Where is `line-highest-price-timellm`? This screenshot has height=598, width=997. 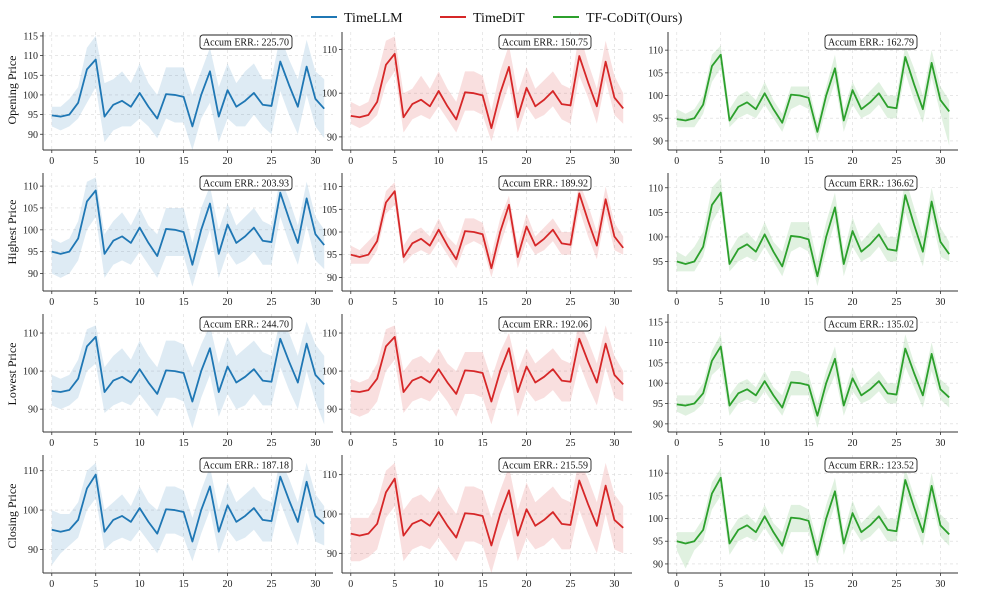 line-highest-price-timellm is located at coordinates (188, 227).